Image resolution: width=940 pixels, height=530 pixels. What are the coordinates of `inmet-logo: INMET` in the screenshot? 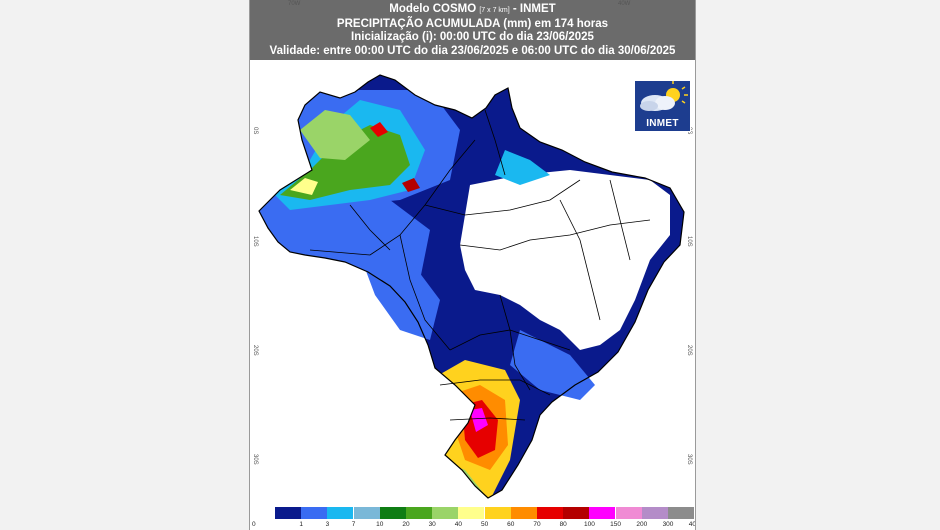 It's located at (662, 106).